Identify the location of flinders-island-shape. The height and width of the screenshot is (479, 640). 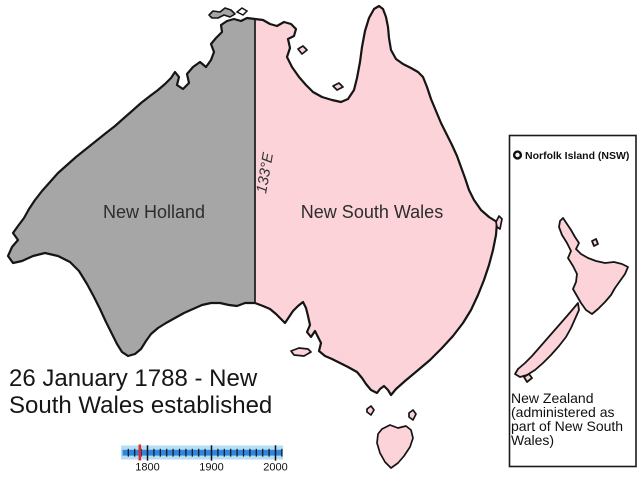
(412, 415).